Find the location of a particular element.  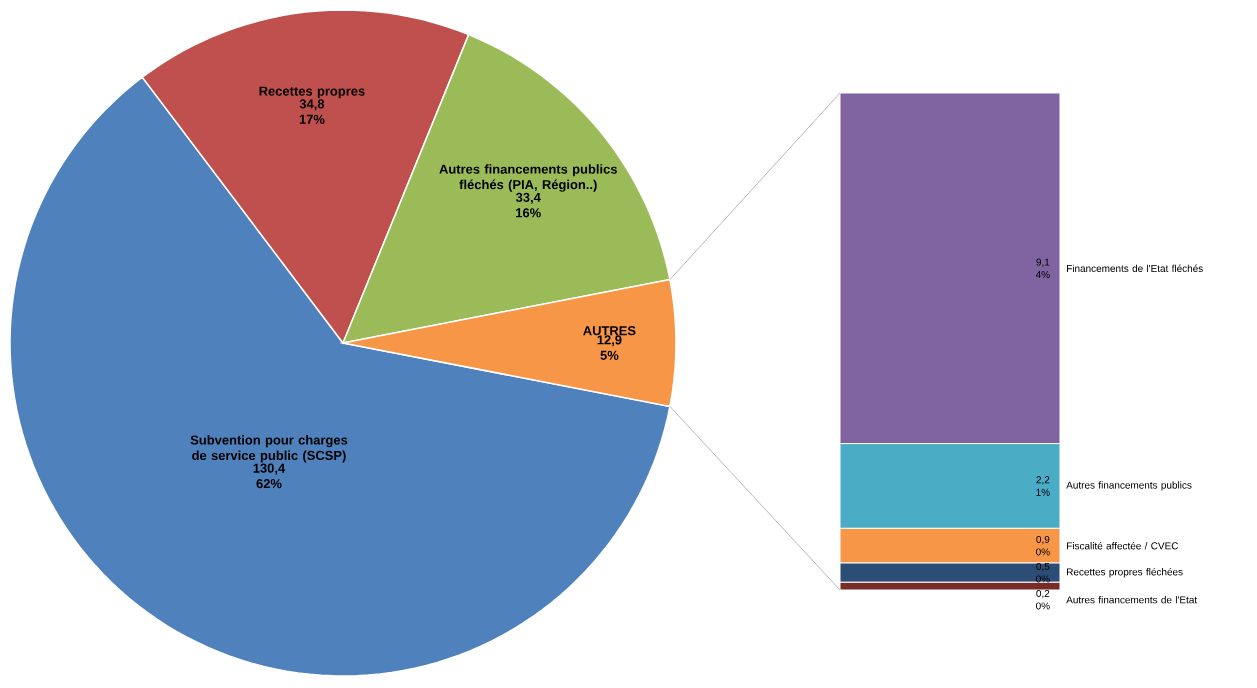

data-label: 0,2 0% is located at coordinates (1043, 599).